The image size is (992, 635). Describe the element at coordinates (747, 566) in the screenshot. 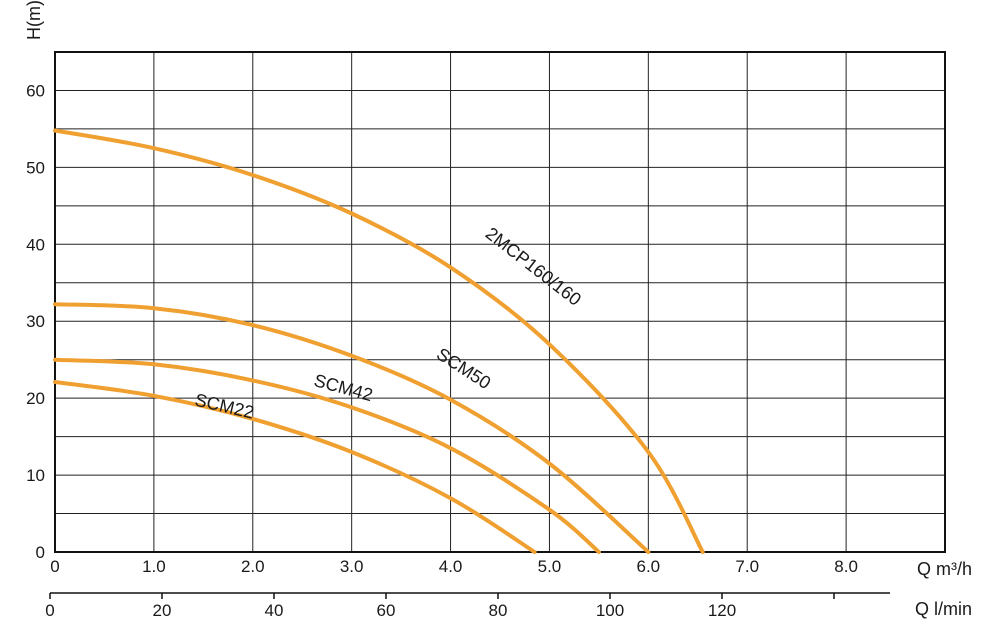

I see `x-tick-label: 7.0` at that location.